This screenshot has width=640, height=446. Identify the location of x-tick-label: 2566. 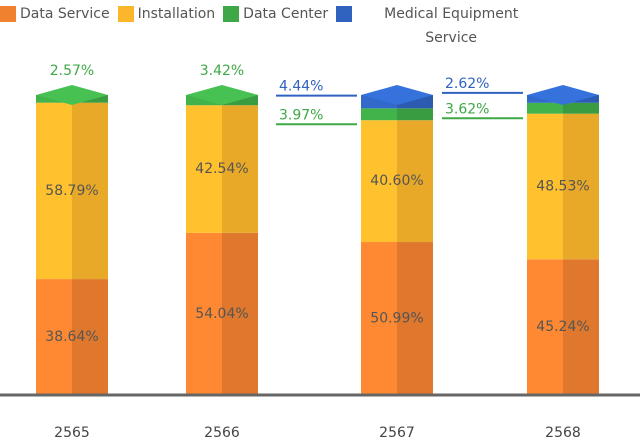
(222, 433).